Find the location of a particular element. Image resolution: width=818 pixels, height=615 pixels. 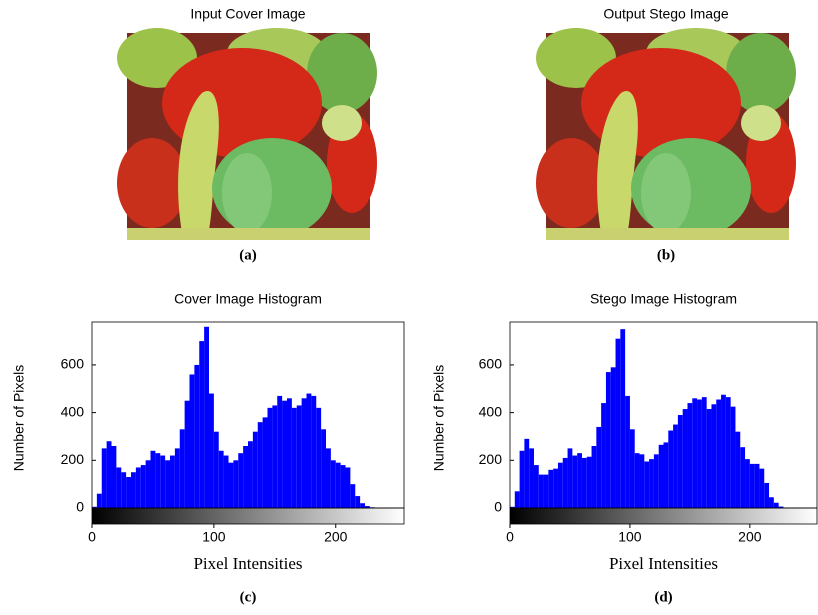

axes-box is located at coordinates (248, 415).